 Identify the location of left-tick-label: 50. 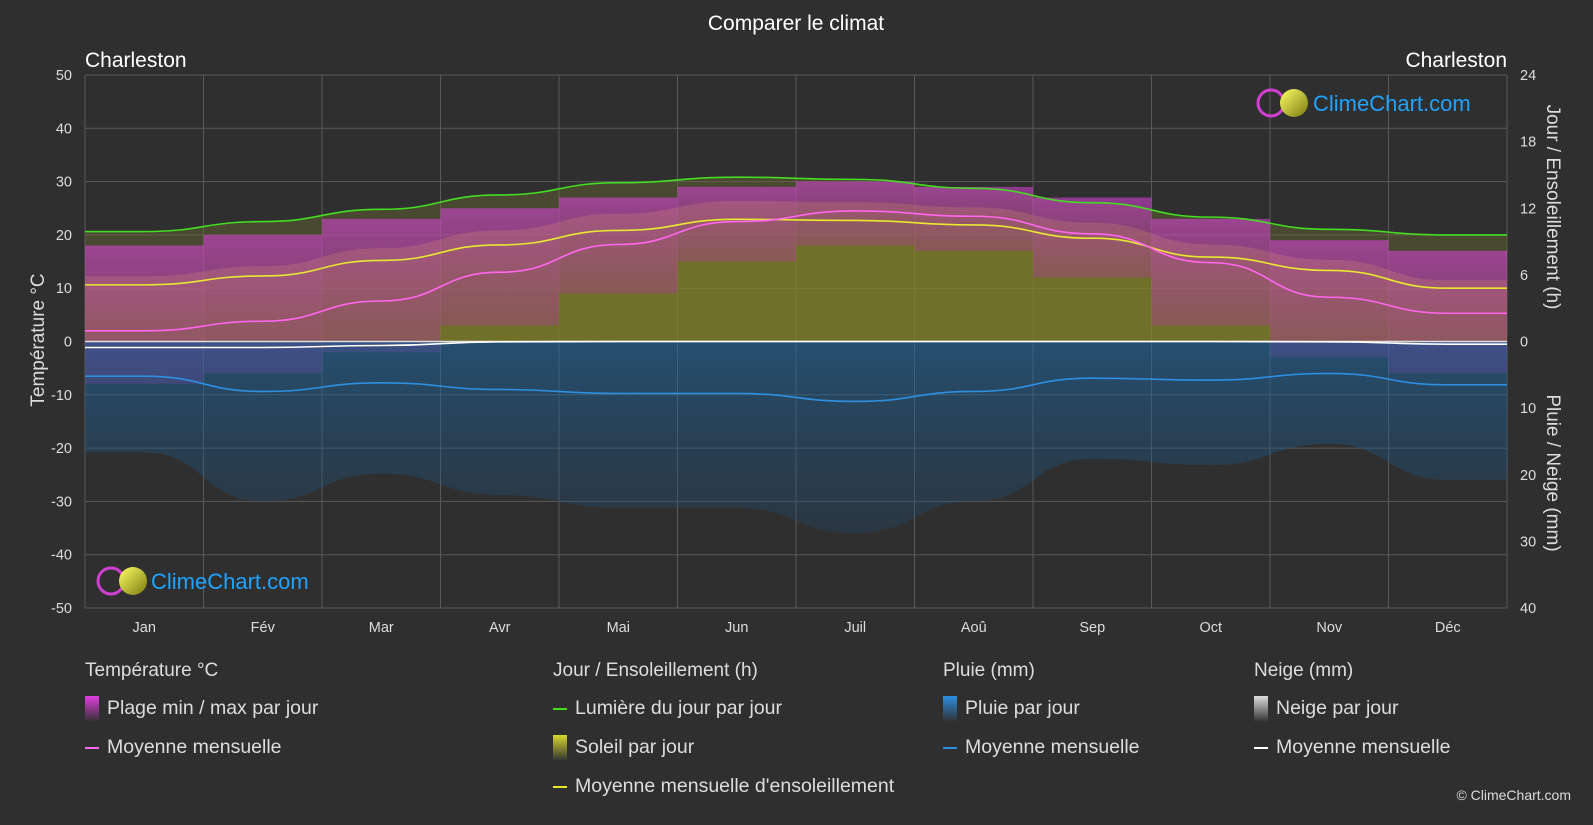
(64, 76).